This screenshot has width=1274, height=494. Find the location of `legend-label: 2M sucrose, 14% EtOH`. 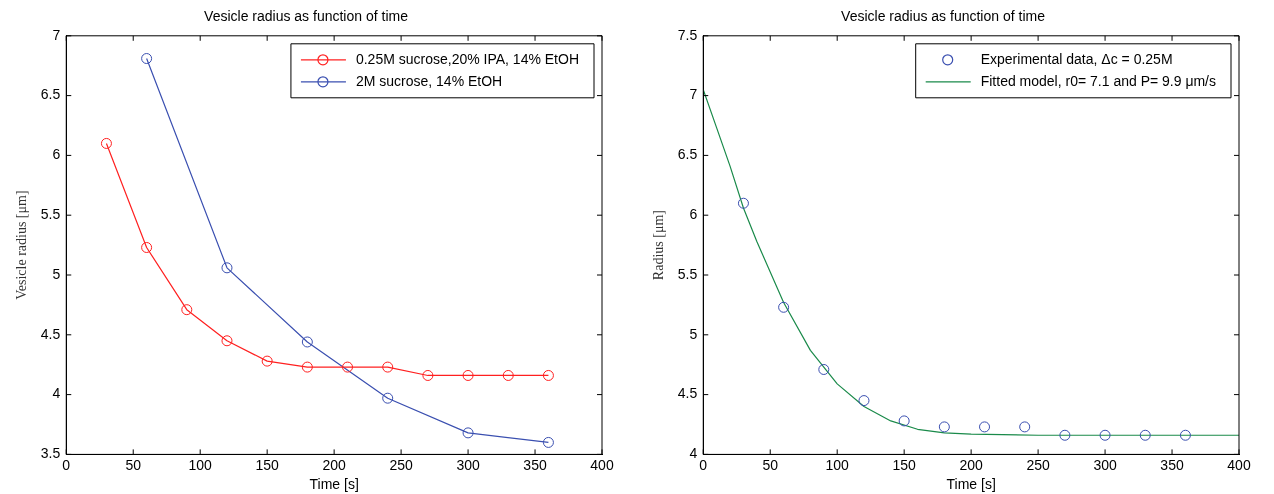

legend-label: 2M sucrose, 14% EtOH is located at coordinates (429, 80).